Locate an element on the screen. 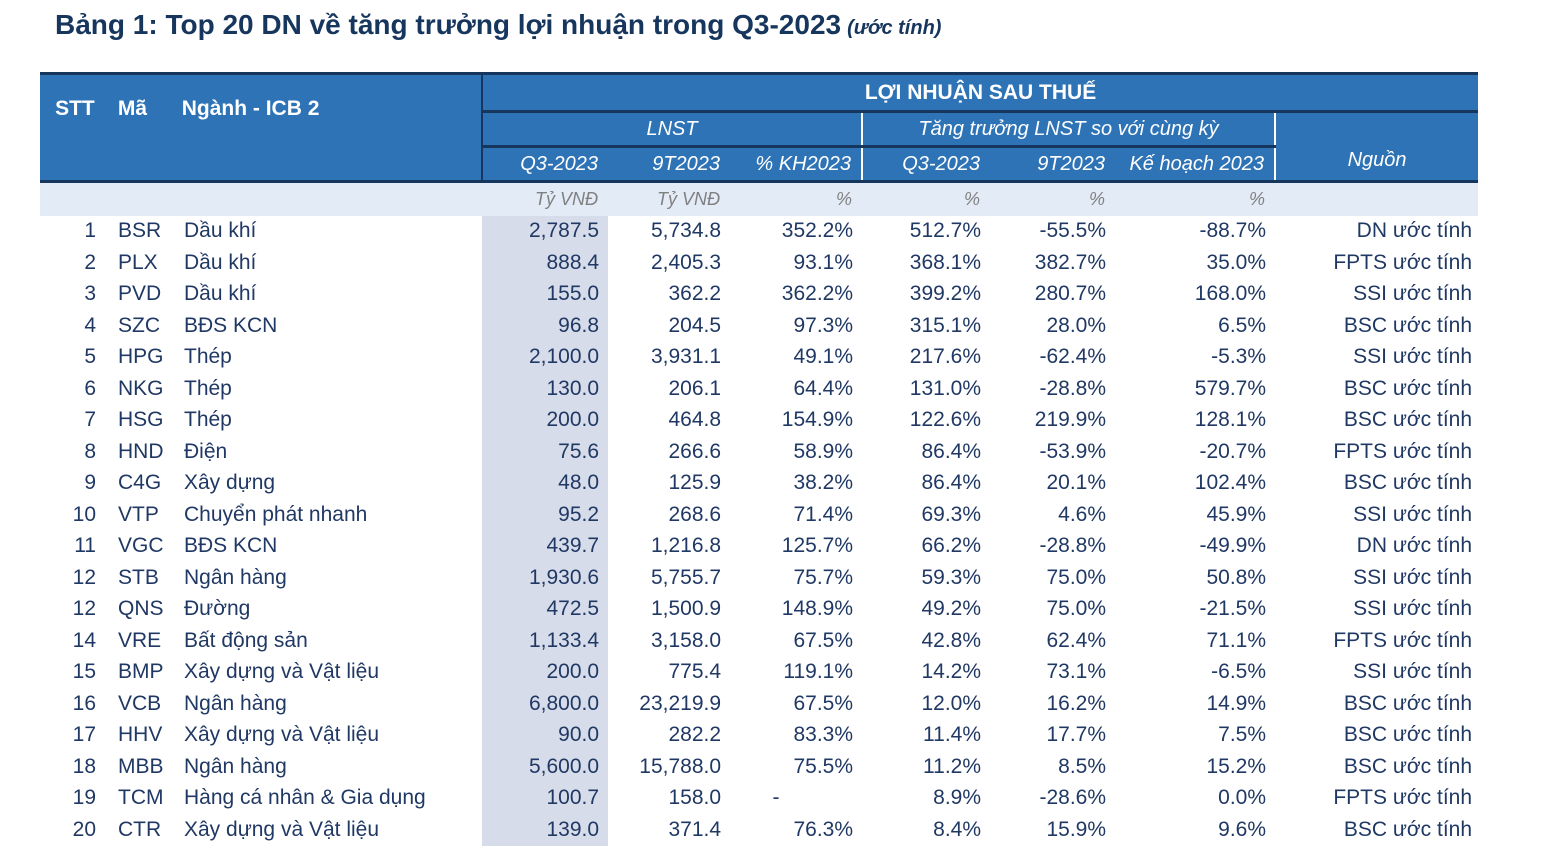 This screenshot has height=848, width=1548. cell-lnst-9t: 3,931.1 is located at coordinates (686, 357).